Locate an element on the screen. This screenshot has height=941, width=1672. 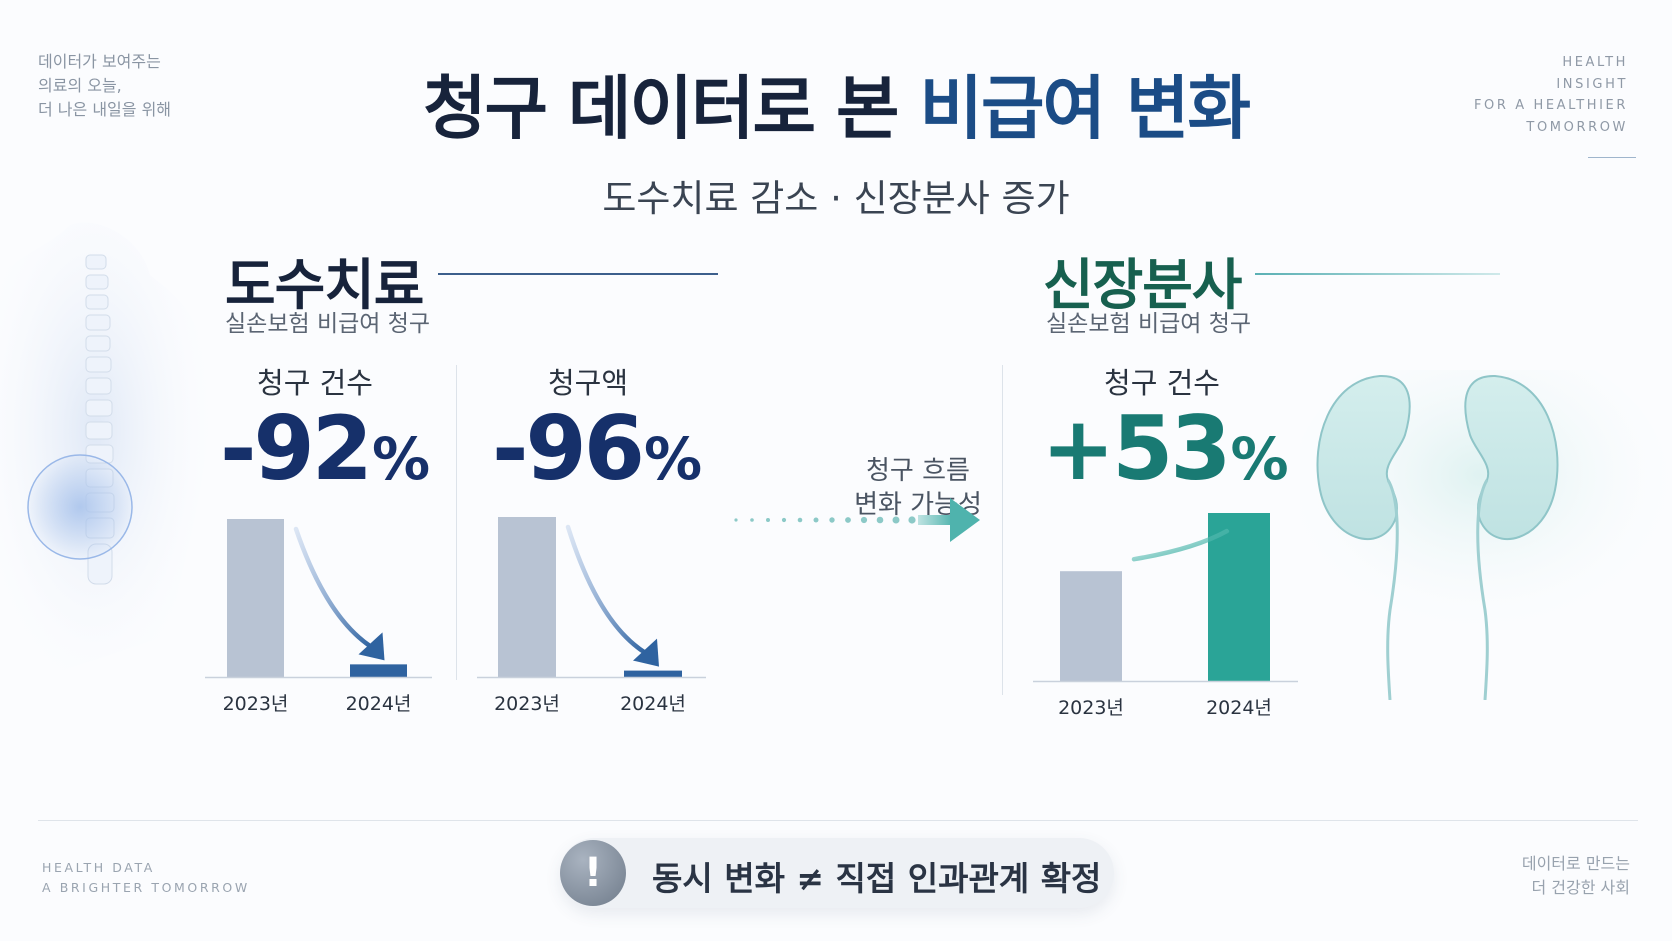
caption-line: 더 나은 내일을 위해 is located at coordinates (105, 109).